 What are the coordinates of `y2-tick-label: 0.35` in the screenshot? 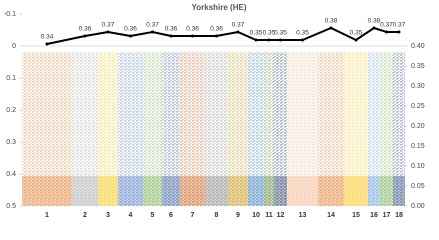 It's located at (418, 66).